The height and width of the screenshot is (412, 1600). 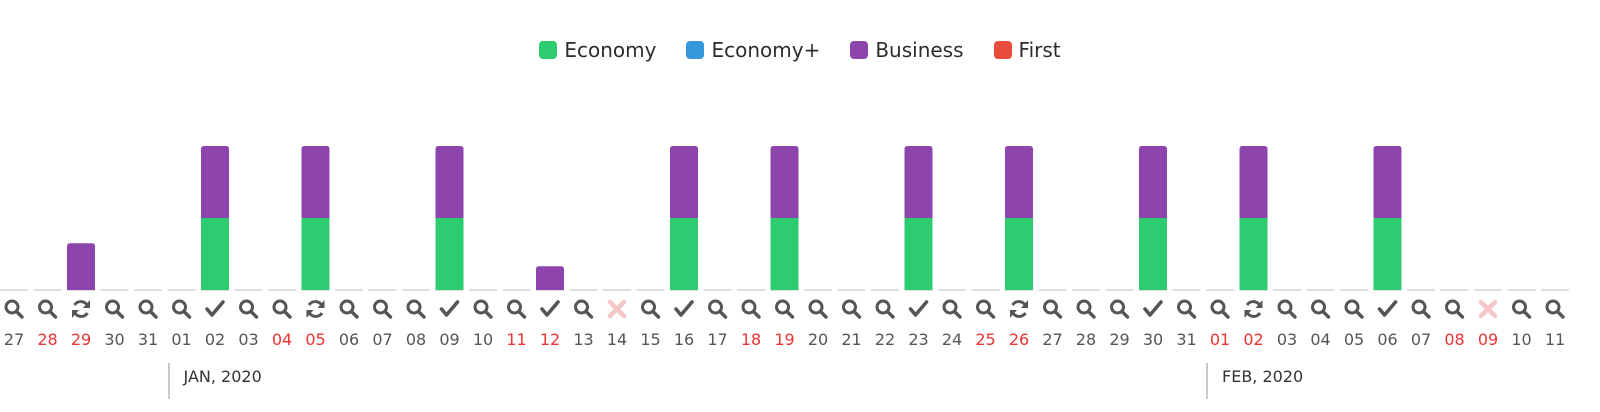 I want to click on day-label: 14, so click(x=617, y=339).